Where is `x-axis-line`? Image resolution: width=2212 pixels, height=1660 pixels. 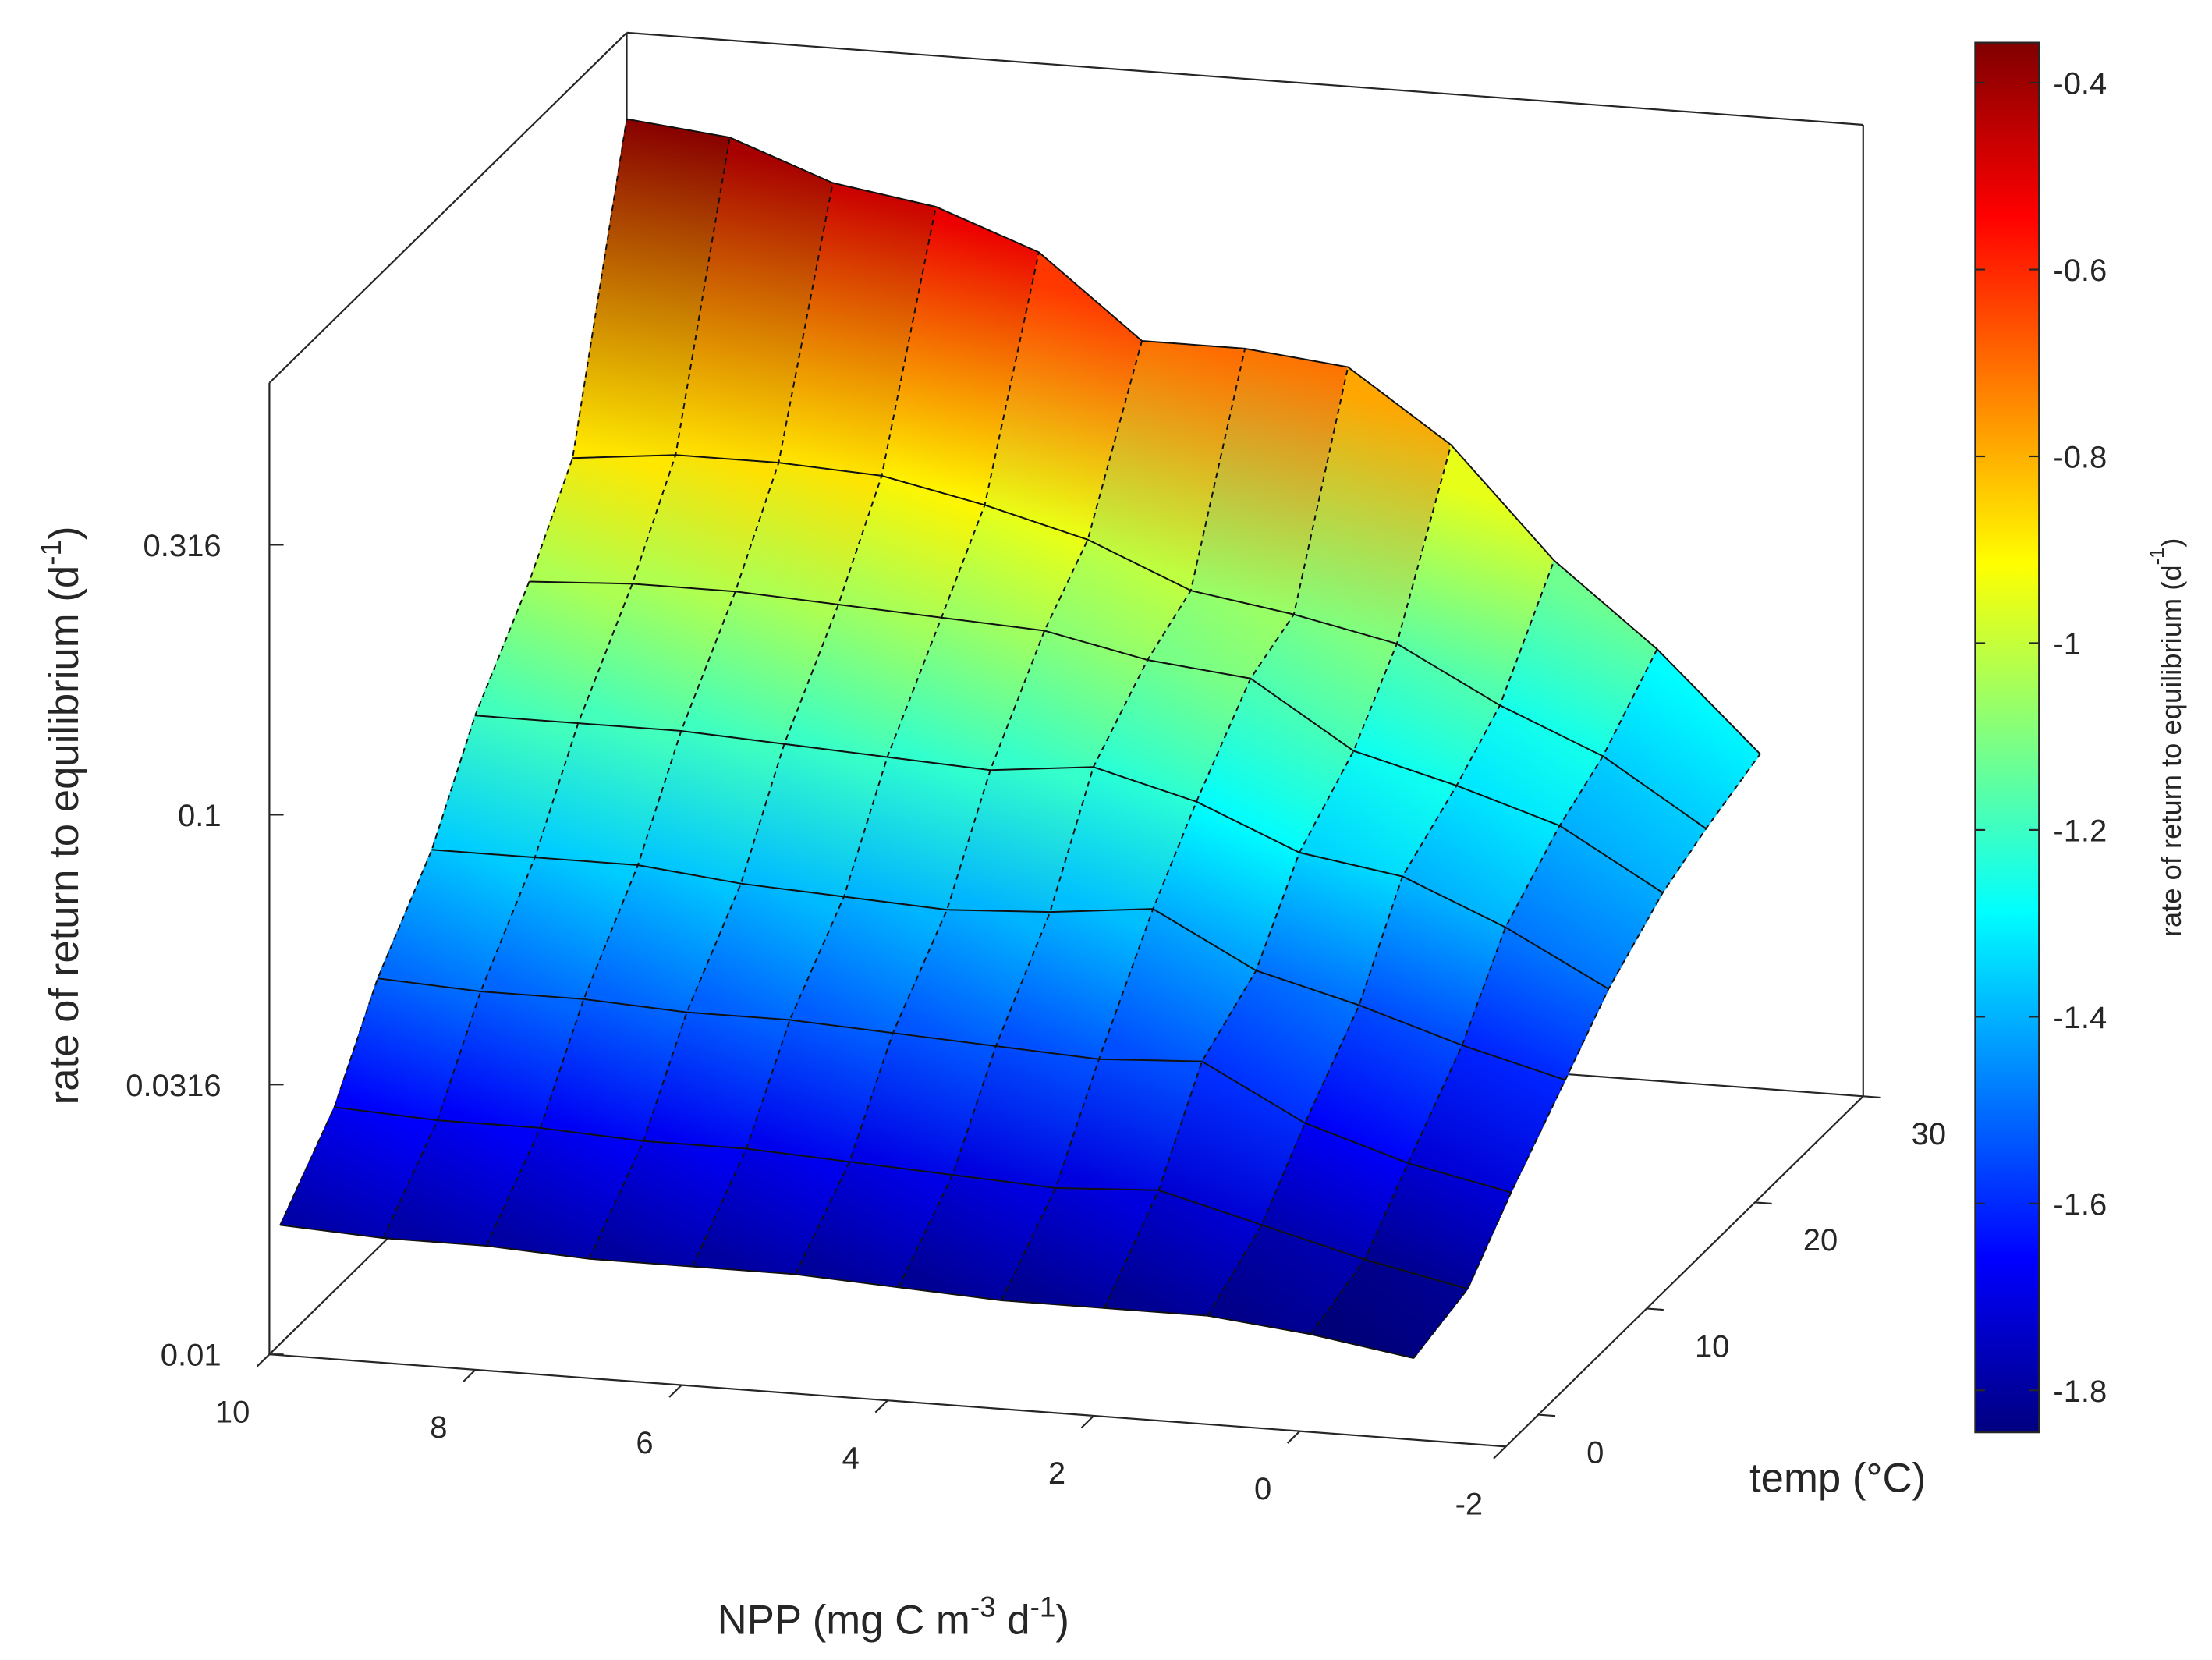
x-axis-line is located at coordinates (887, 1400).